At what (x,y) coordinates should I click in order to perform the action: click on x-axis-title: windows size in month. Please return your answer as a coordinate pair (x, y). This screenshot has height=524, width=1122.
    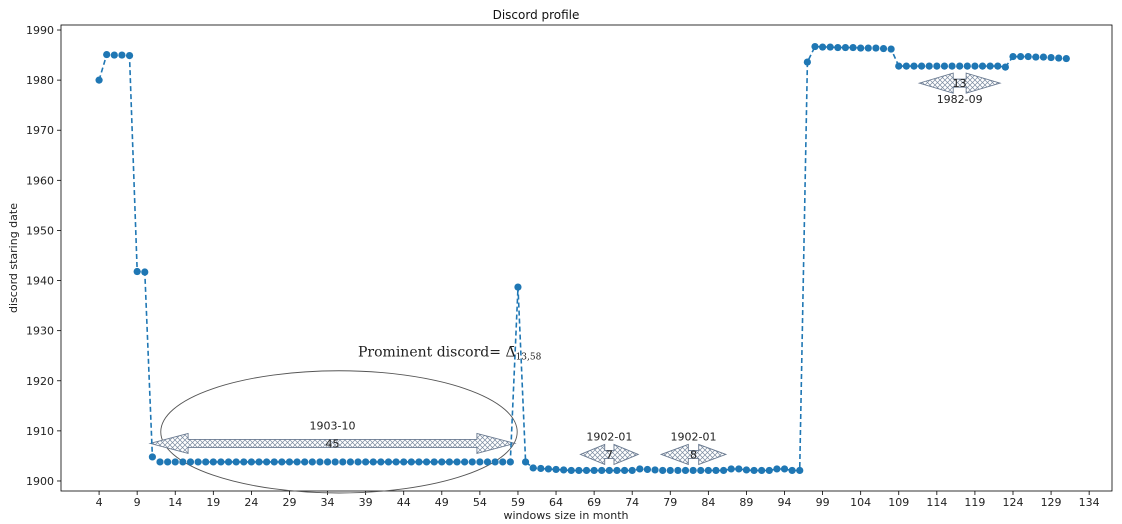
    Looking at the image, I should click on (565, 515).